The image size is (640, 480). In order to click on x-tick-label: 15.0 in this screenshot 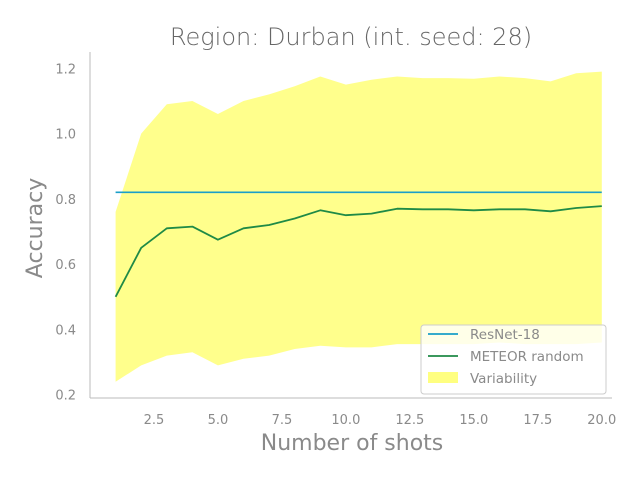, I will do `click(473, 420)`.